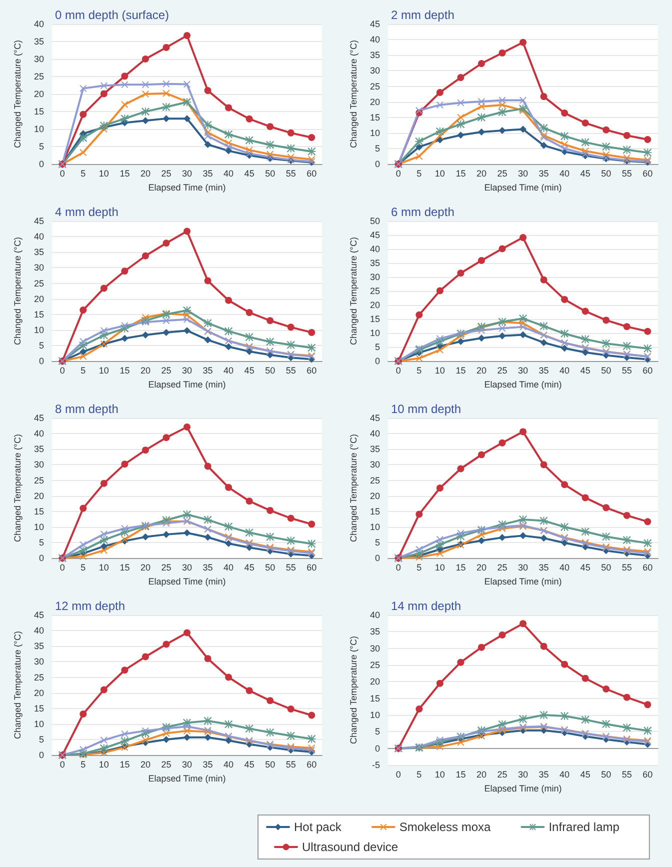 This screenshot has width=672, height=867. Describe the element at coordinates (426, 409) in the screenshot. I see `chart-title: 10 mm depth` at that location.